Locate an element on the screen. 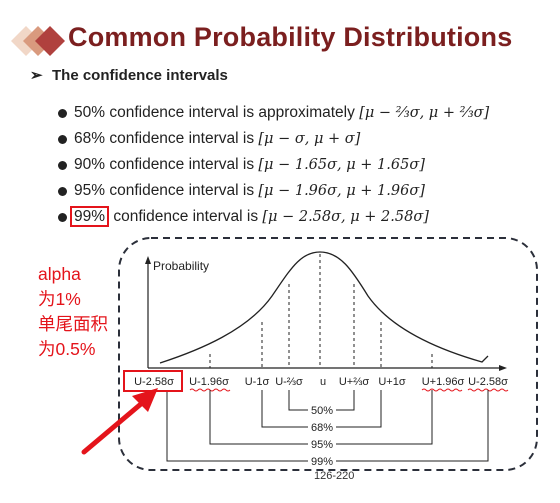 This screenshot has width=560, height=503. highlight-99-box: 99% is located at coordinates (90, 216).